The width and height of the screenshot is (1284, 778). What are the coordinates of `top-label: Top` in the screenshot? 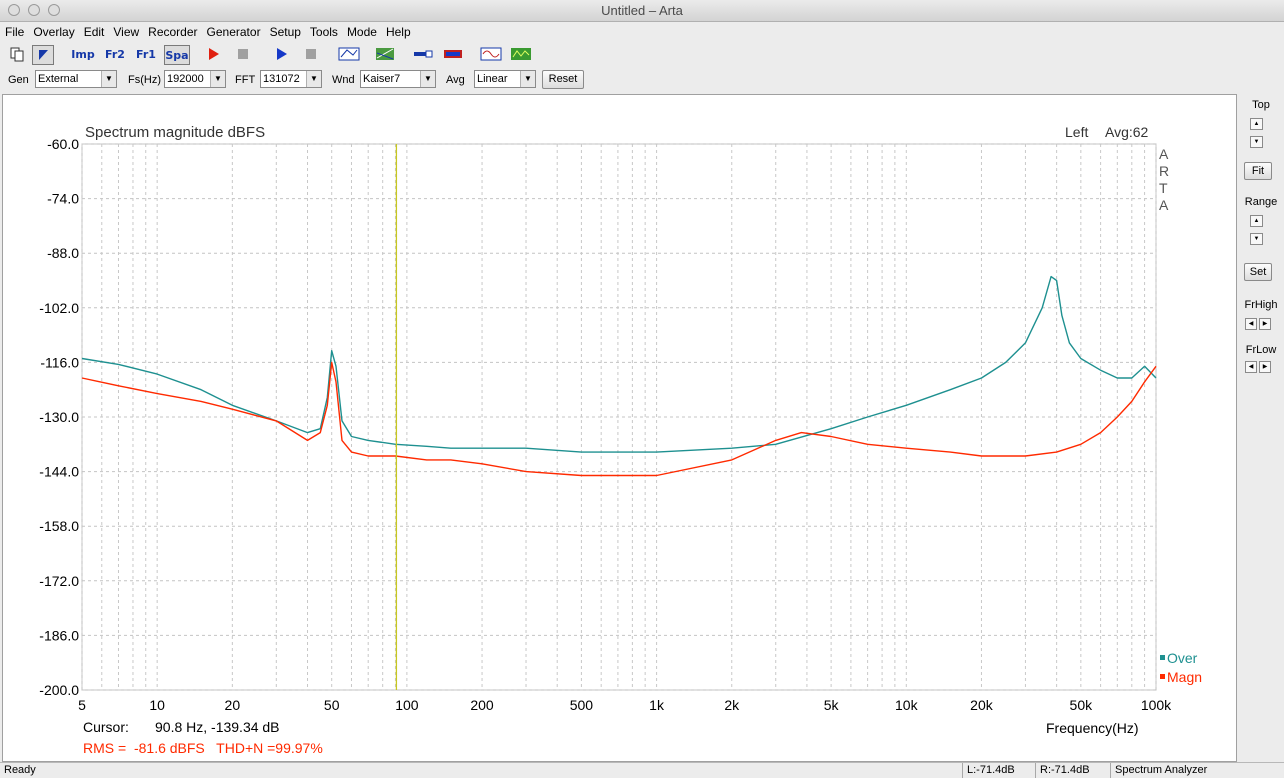 It's located at (1261, 105).